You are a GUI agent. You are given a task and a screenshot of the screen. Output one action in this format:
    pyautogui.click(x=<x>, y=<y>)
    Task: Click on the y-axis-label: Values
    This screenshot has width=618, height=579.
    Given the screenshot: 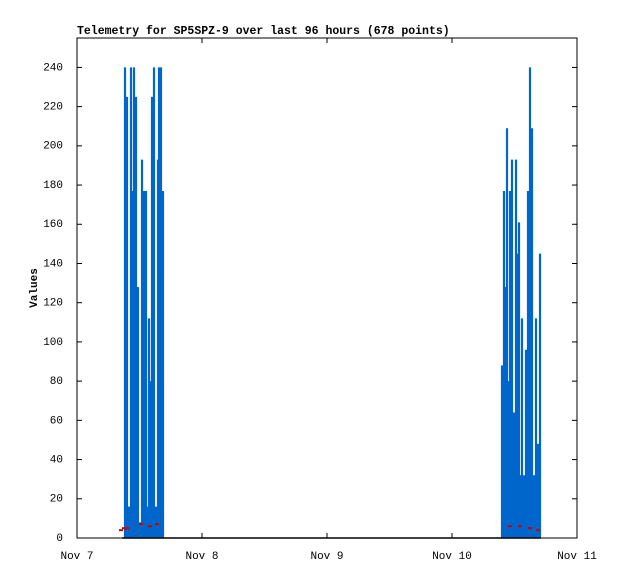 What is the action you would take?
    pyautogui.click(x=35, y=288)
    